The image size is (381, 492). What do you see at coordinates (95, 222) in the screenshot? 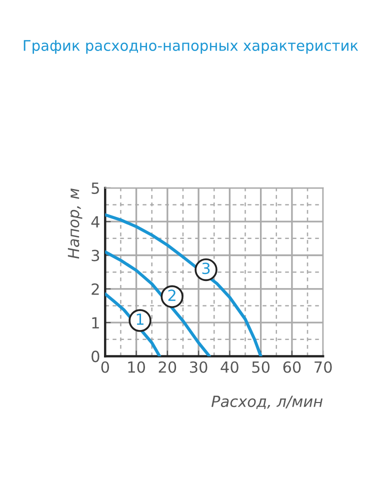
I see `y-tick-label: 4` at bounding box center [95, 222].